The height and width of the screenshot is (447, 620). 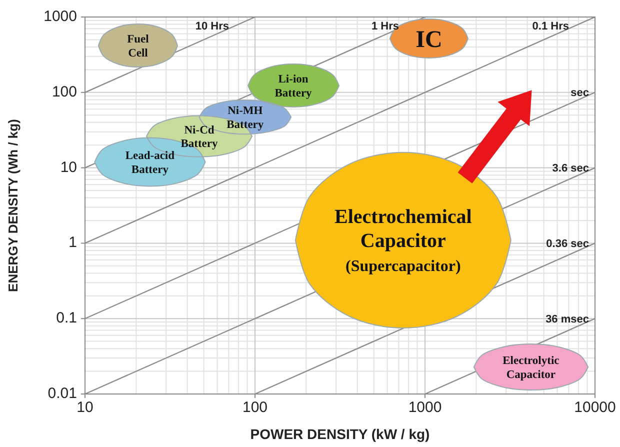 I want to click on annotation: IC, so click(x=429, y=39).